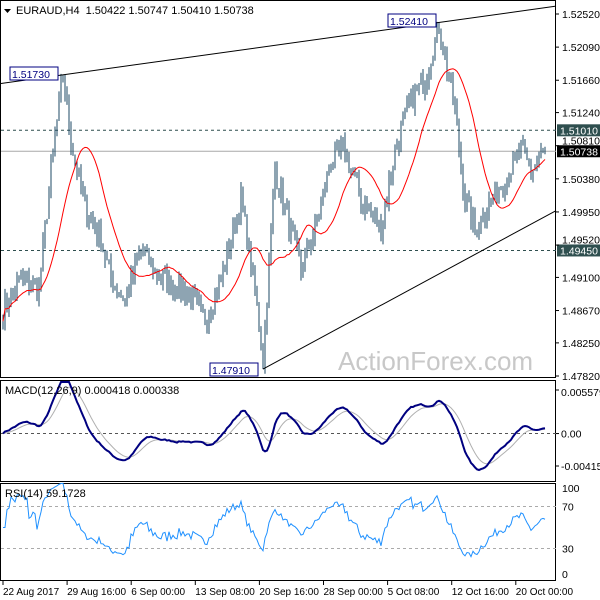  I want to click on price-tick-label: 1.52090, so click(581, 48).